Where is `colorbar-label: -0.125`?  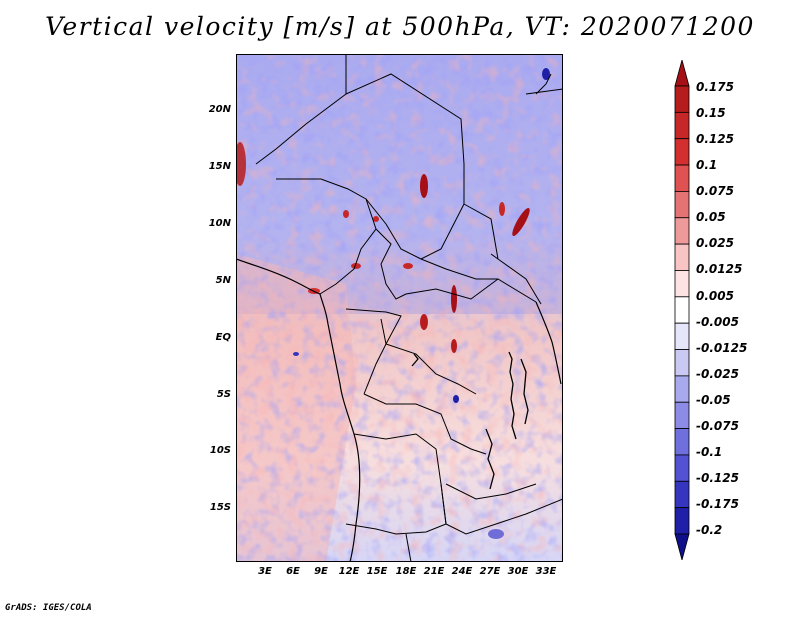 colorbar-label: -0.125 is located at coordinates (717, 478).